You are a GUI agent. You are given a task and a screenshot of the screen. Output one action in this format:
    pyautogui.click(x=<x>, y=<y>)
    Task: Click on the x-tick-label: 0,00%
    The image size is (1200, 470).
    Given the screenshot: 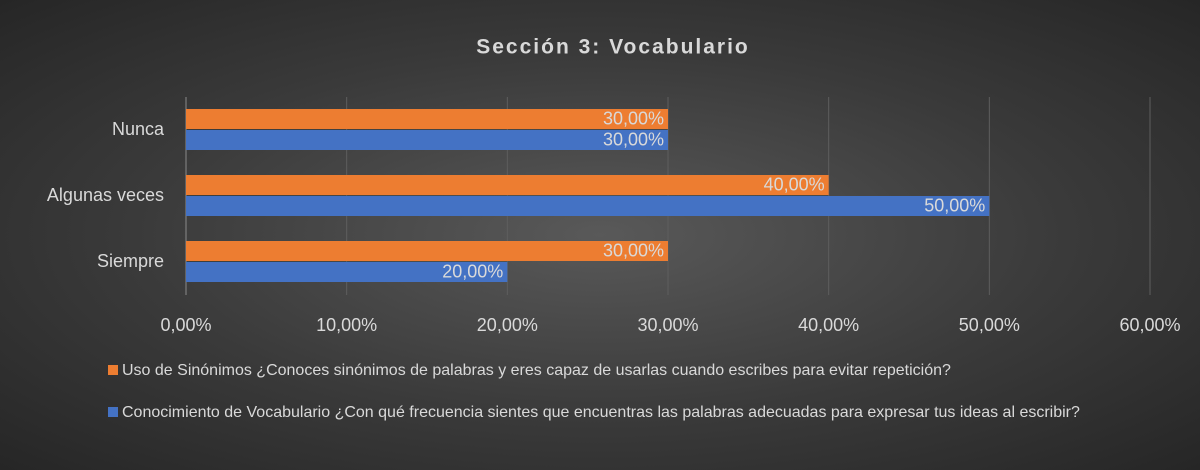 What is the action you would take?
    pyautogui.click(x=185, y=325)
    